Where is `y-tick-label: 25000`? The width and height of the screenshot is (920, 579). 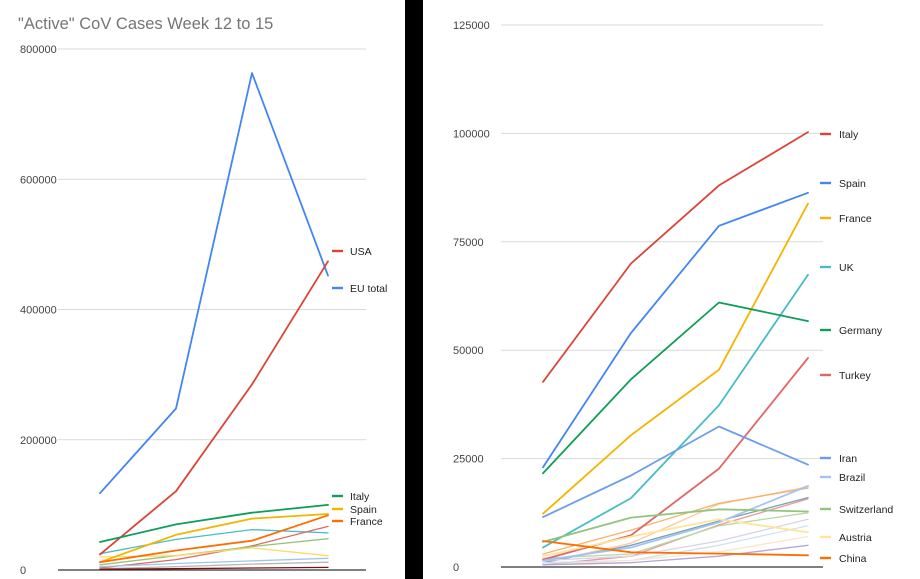
y-tick-label: 25000 is located at coordinates (468, 460).